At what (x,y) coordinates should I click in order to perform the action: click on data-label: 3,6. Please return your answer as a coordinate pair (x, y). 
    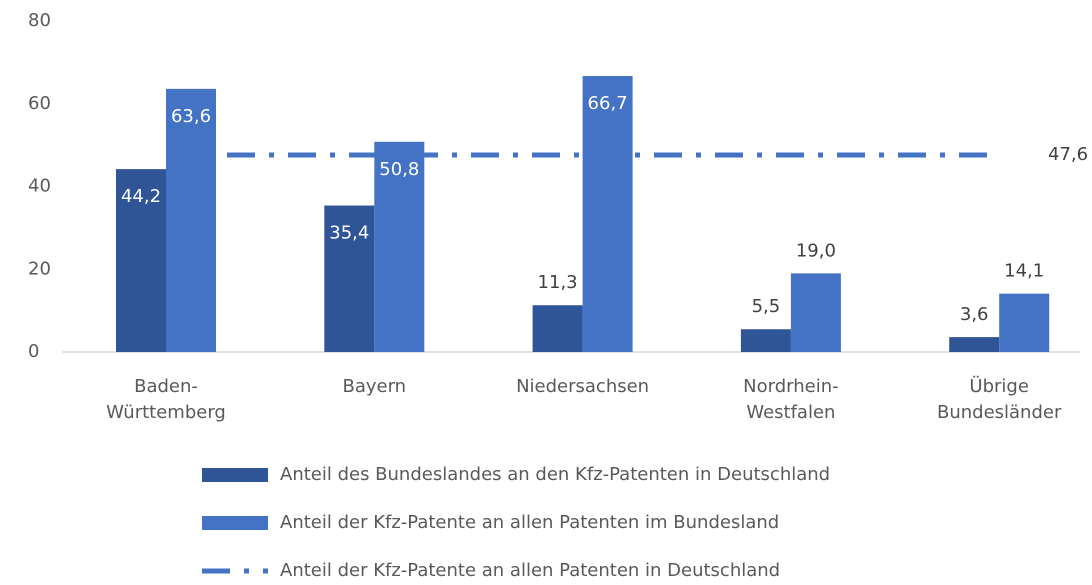
    Looking at the image, I should click on (974, 314).